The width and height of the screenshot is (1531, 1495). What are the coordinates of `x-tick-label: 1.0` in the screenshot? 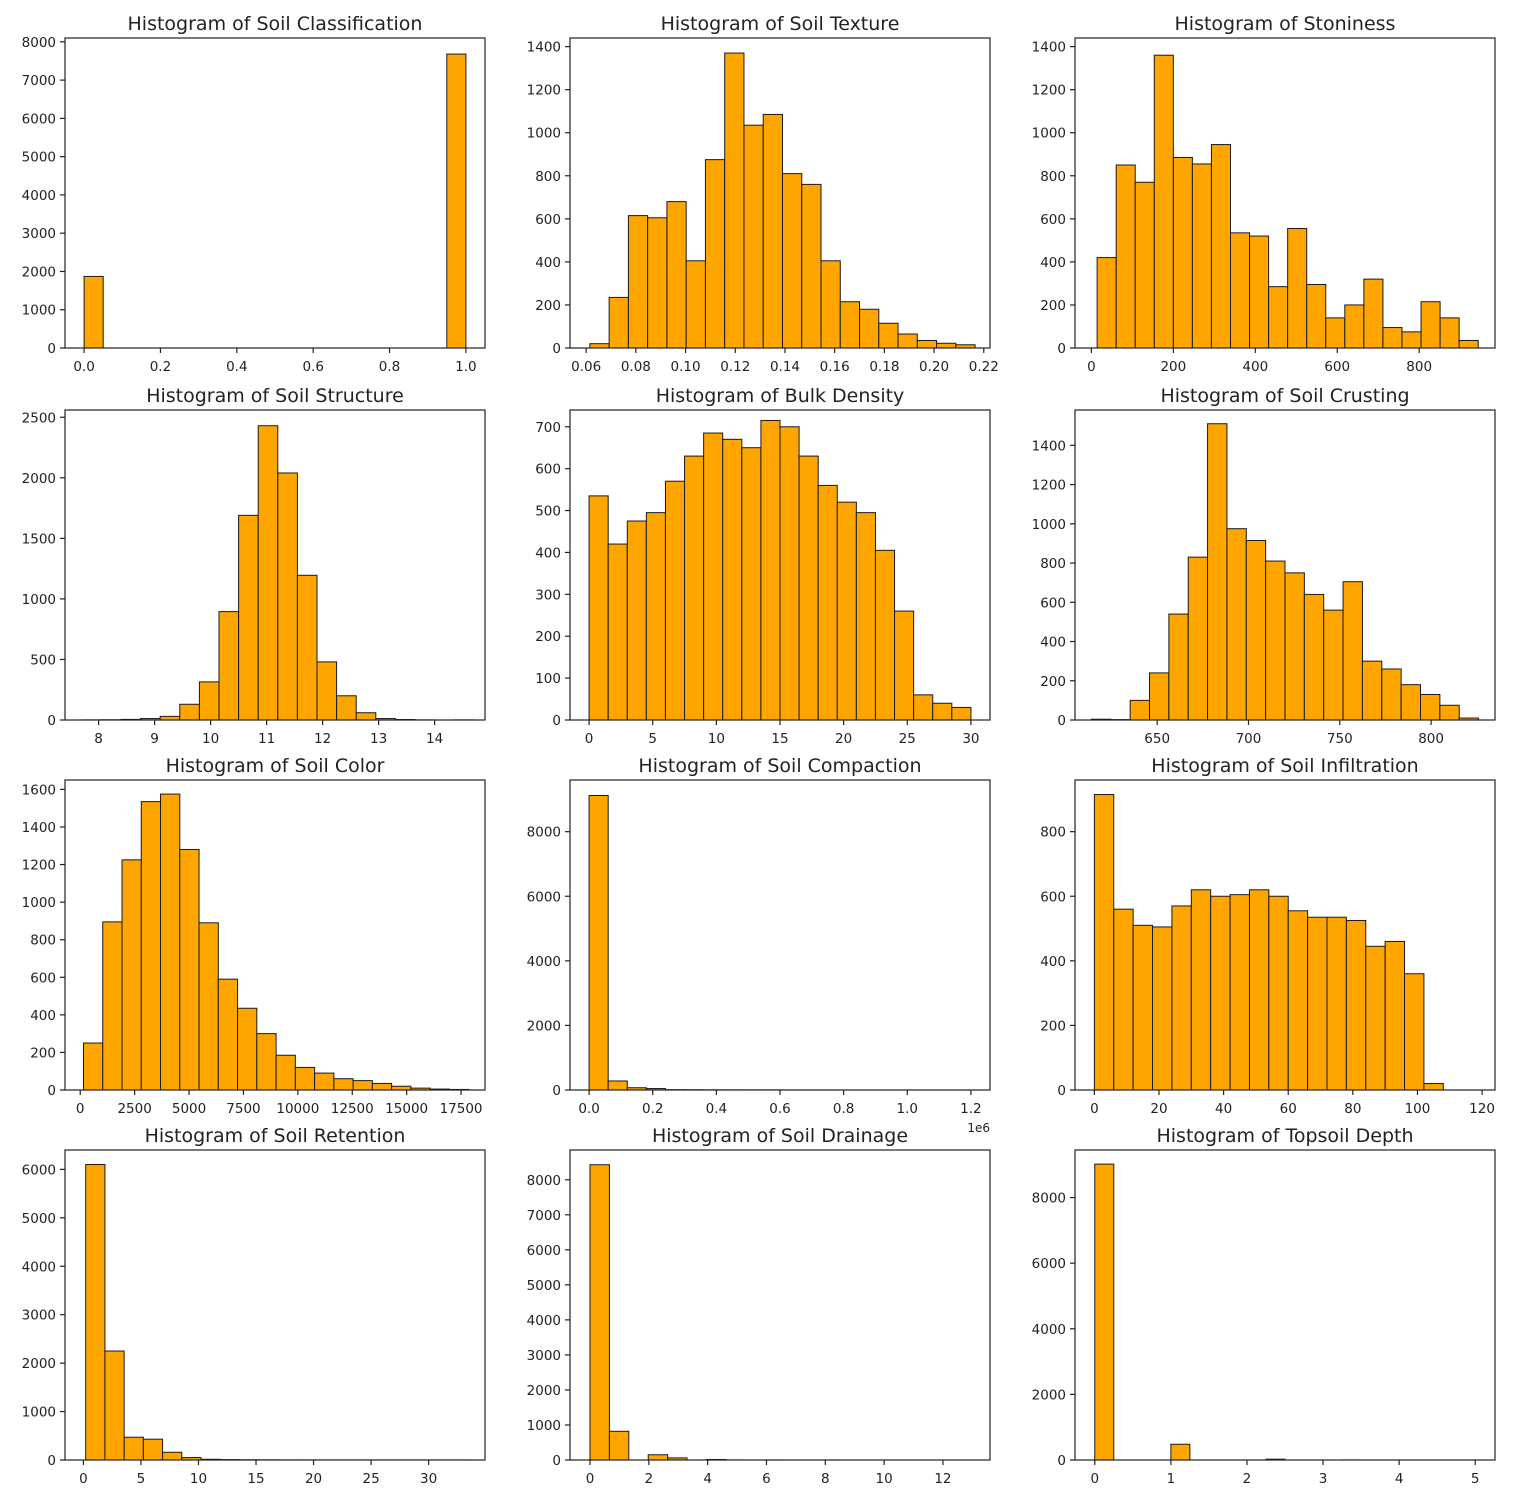 It's located at (465, 367).